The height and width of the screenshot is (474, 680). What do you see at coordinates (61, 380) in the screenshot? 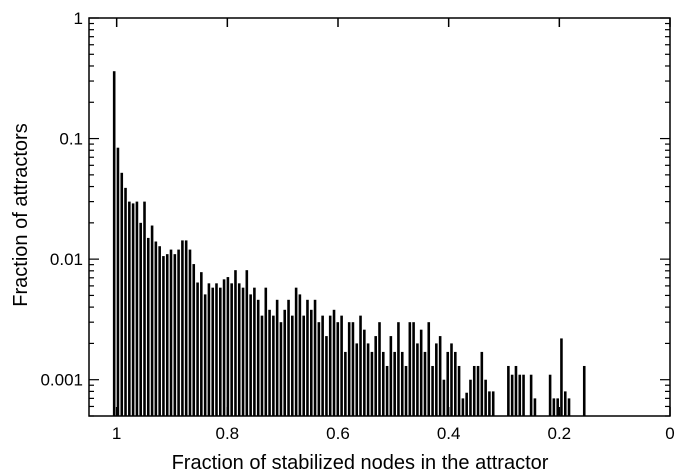
I see `y-tick-label: 0.001` at bounding box center [61, 380].